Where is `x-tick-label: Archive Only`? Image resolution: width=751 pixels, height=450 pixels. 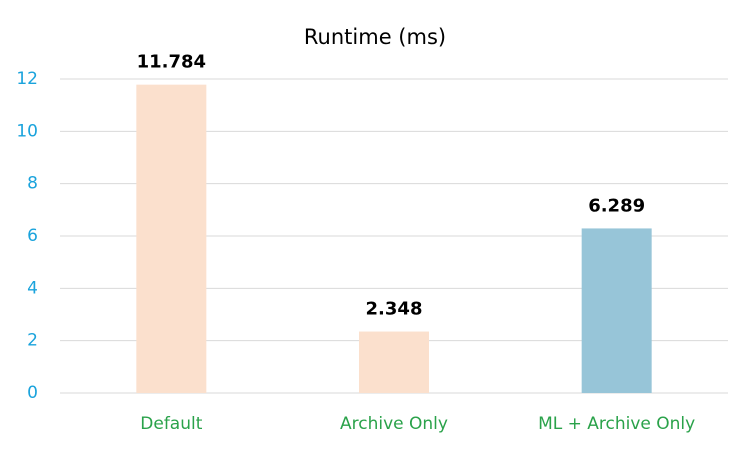 x-tick-label: Archive Only is located at coordinates (394, 424).